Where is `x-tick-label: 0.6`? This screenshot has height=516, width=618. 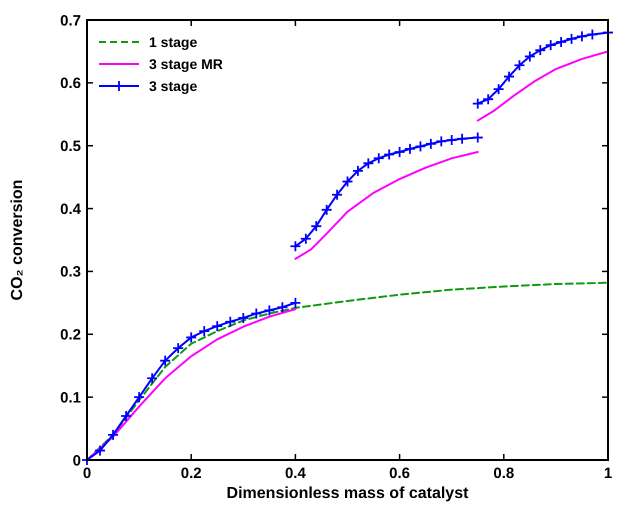
x-tick-label: 0.6 is located at coordinates (399, 473).